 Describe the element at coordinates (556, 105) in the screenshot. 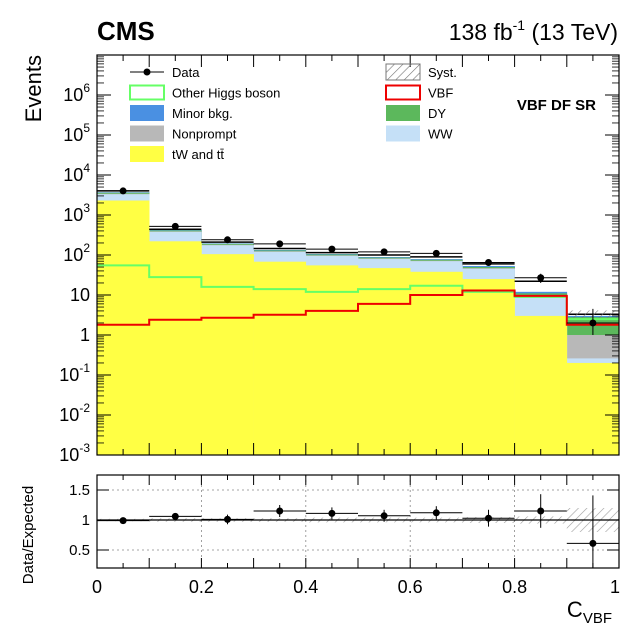

I see `region-label: VBF DF SR` at that location.